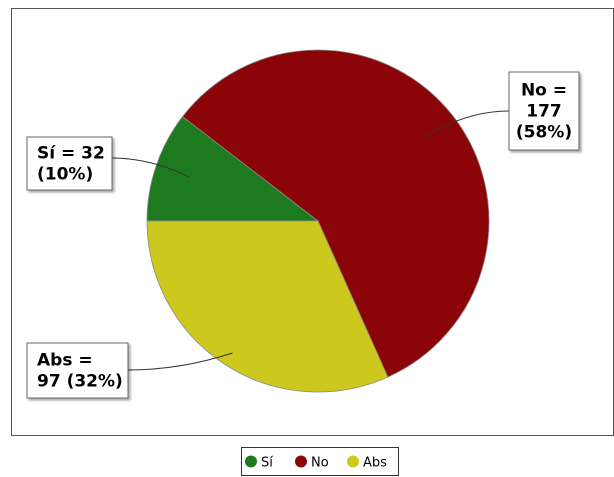  I want to click on label-line: 177, so click(544, 112).